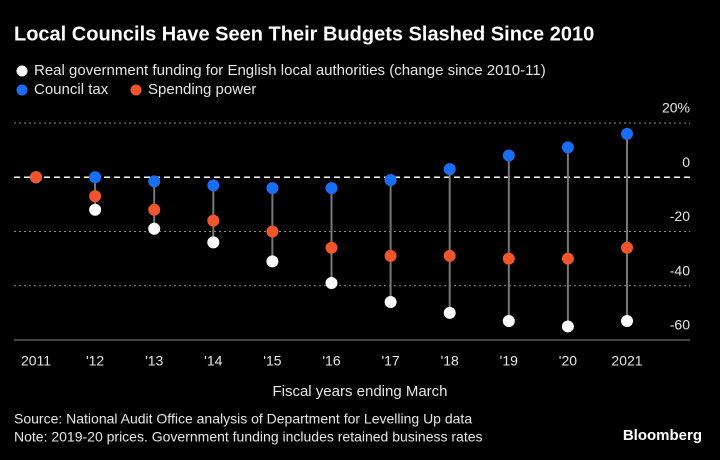 This screenshot has height=460, width=720. Describe the element at coordinates (390, 361) in the screenshot. I see `x-tick-label: '17` at that location.